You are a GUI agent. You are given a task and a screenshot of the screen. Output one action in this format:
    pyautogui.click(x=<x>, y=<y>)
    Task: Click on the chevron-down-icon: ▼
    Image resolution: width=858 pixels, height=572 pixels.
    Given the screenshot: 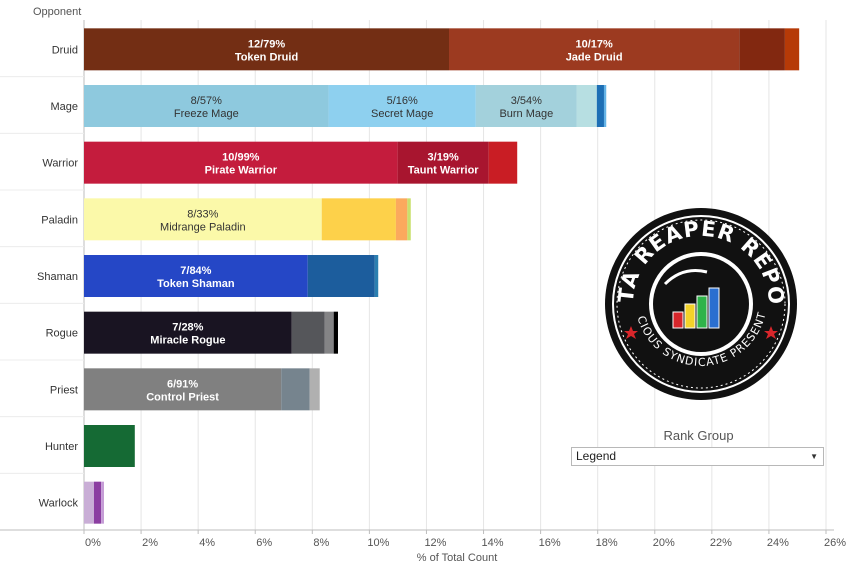 What is the action you would take?
    pyautogui.click(x=814, y=456)
    